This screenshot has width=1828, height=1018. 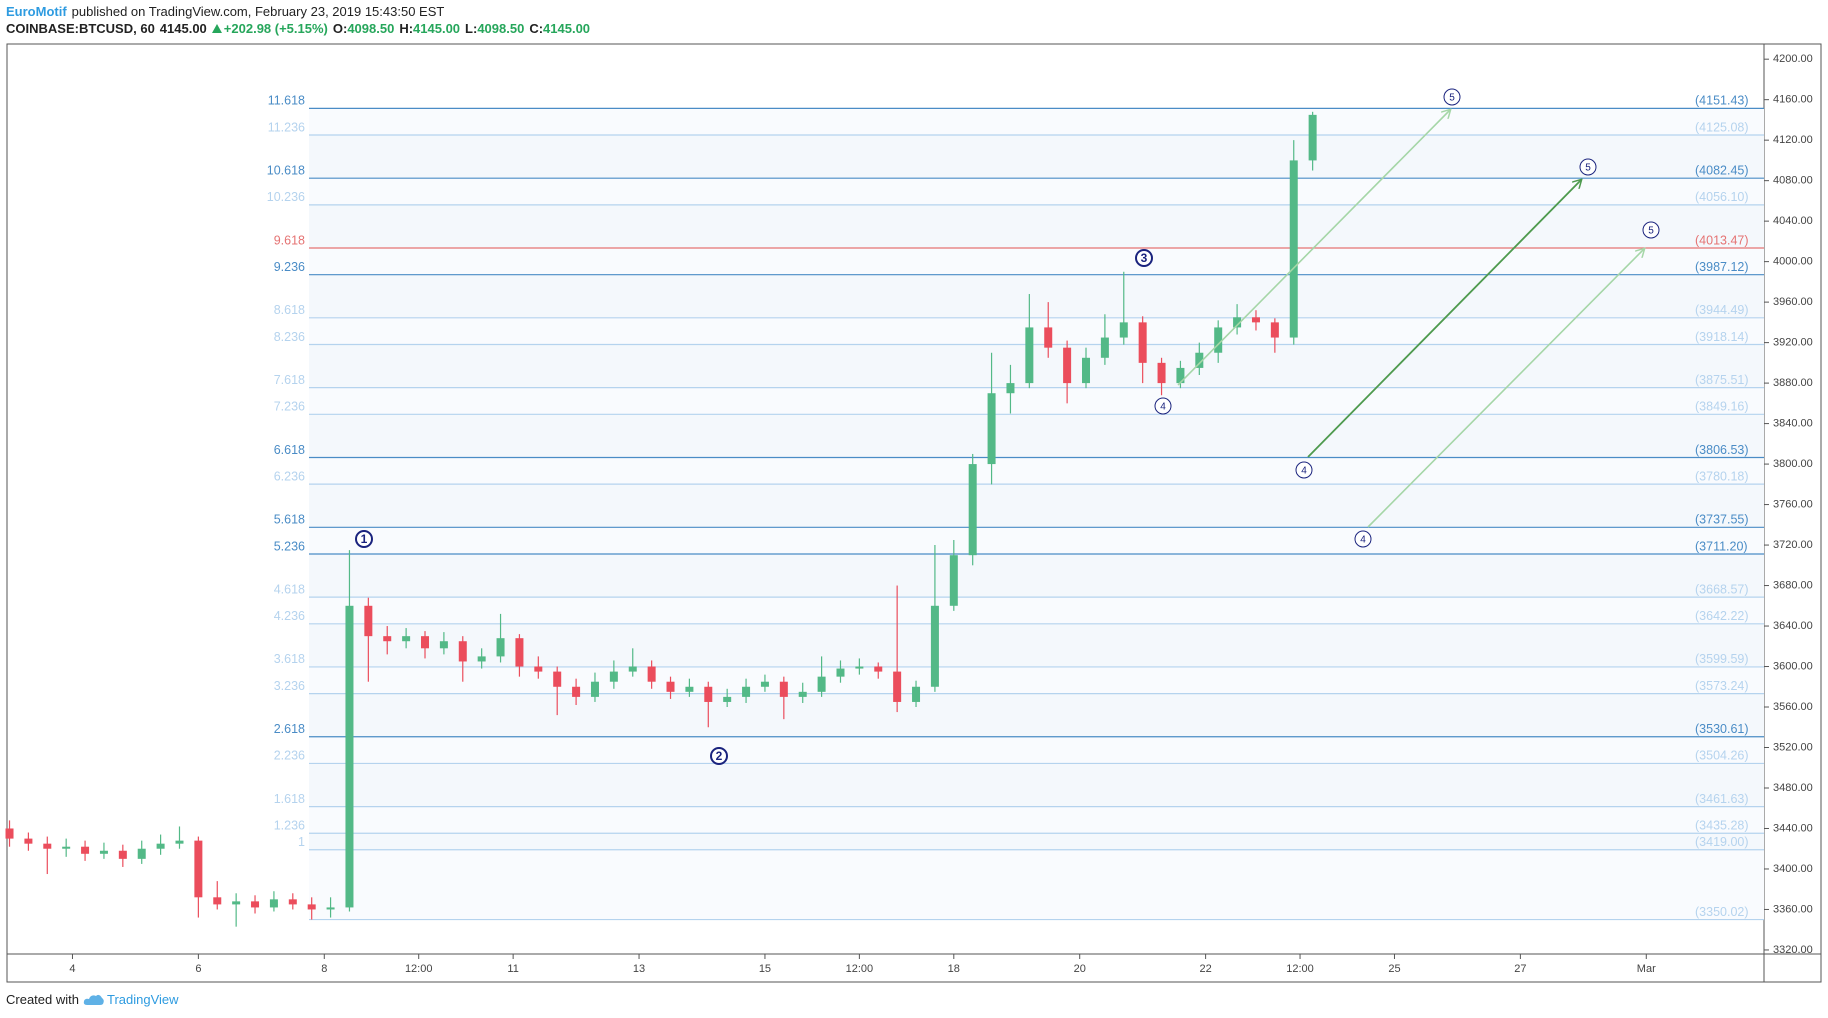 What do you see at coordinates (1722, 520) in the screenshot?
I see `fib-price-label: (3737.55)` at bounding box center [1722, 520].